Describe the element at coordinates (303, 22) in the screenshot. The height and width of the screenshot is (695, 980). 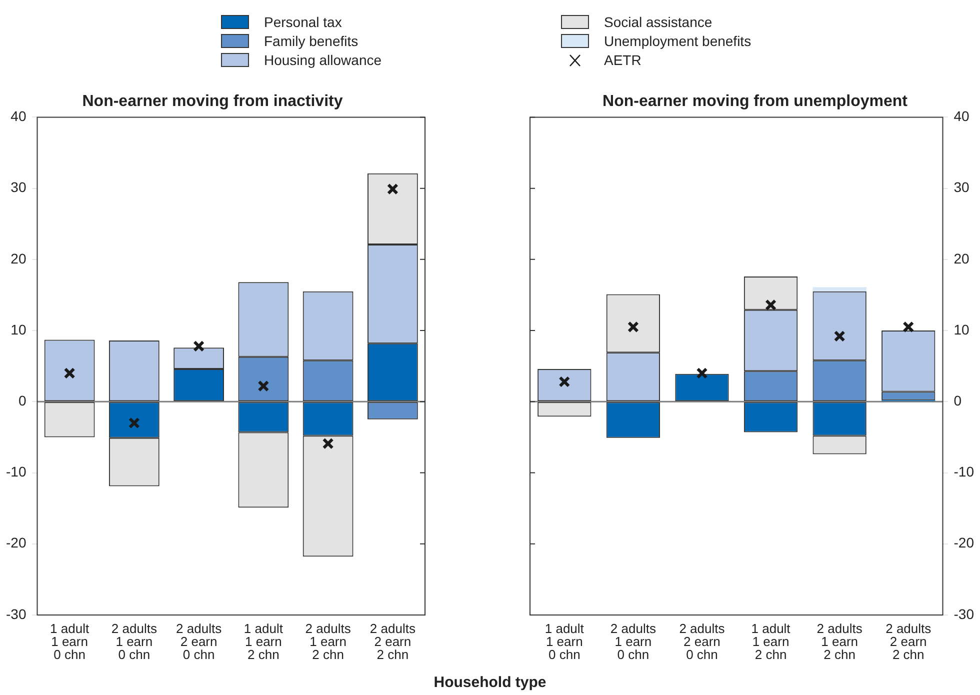
I see `legend-label: Personal tax` at that location.